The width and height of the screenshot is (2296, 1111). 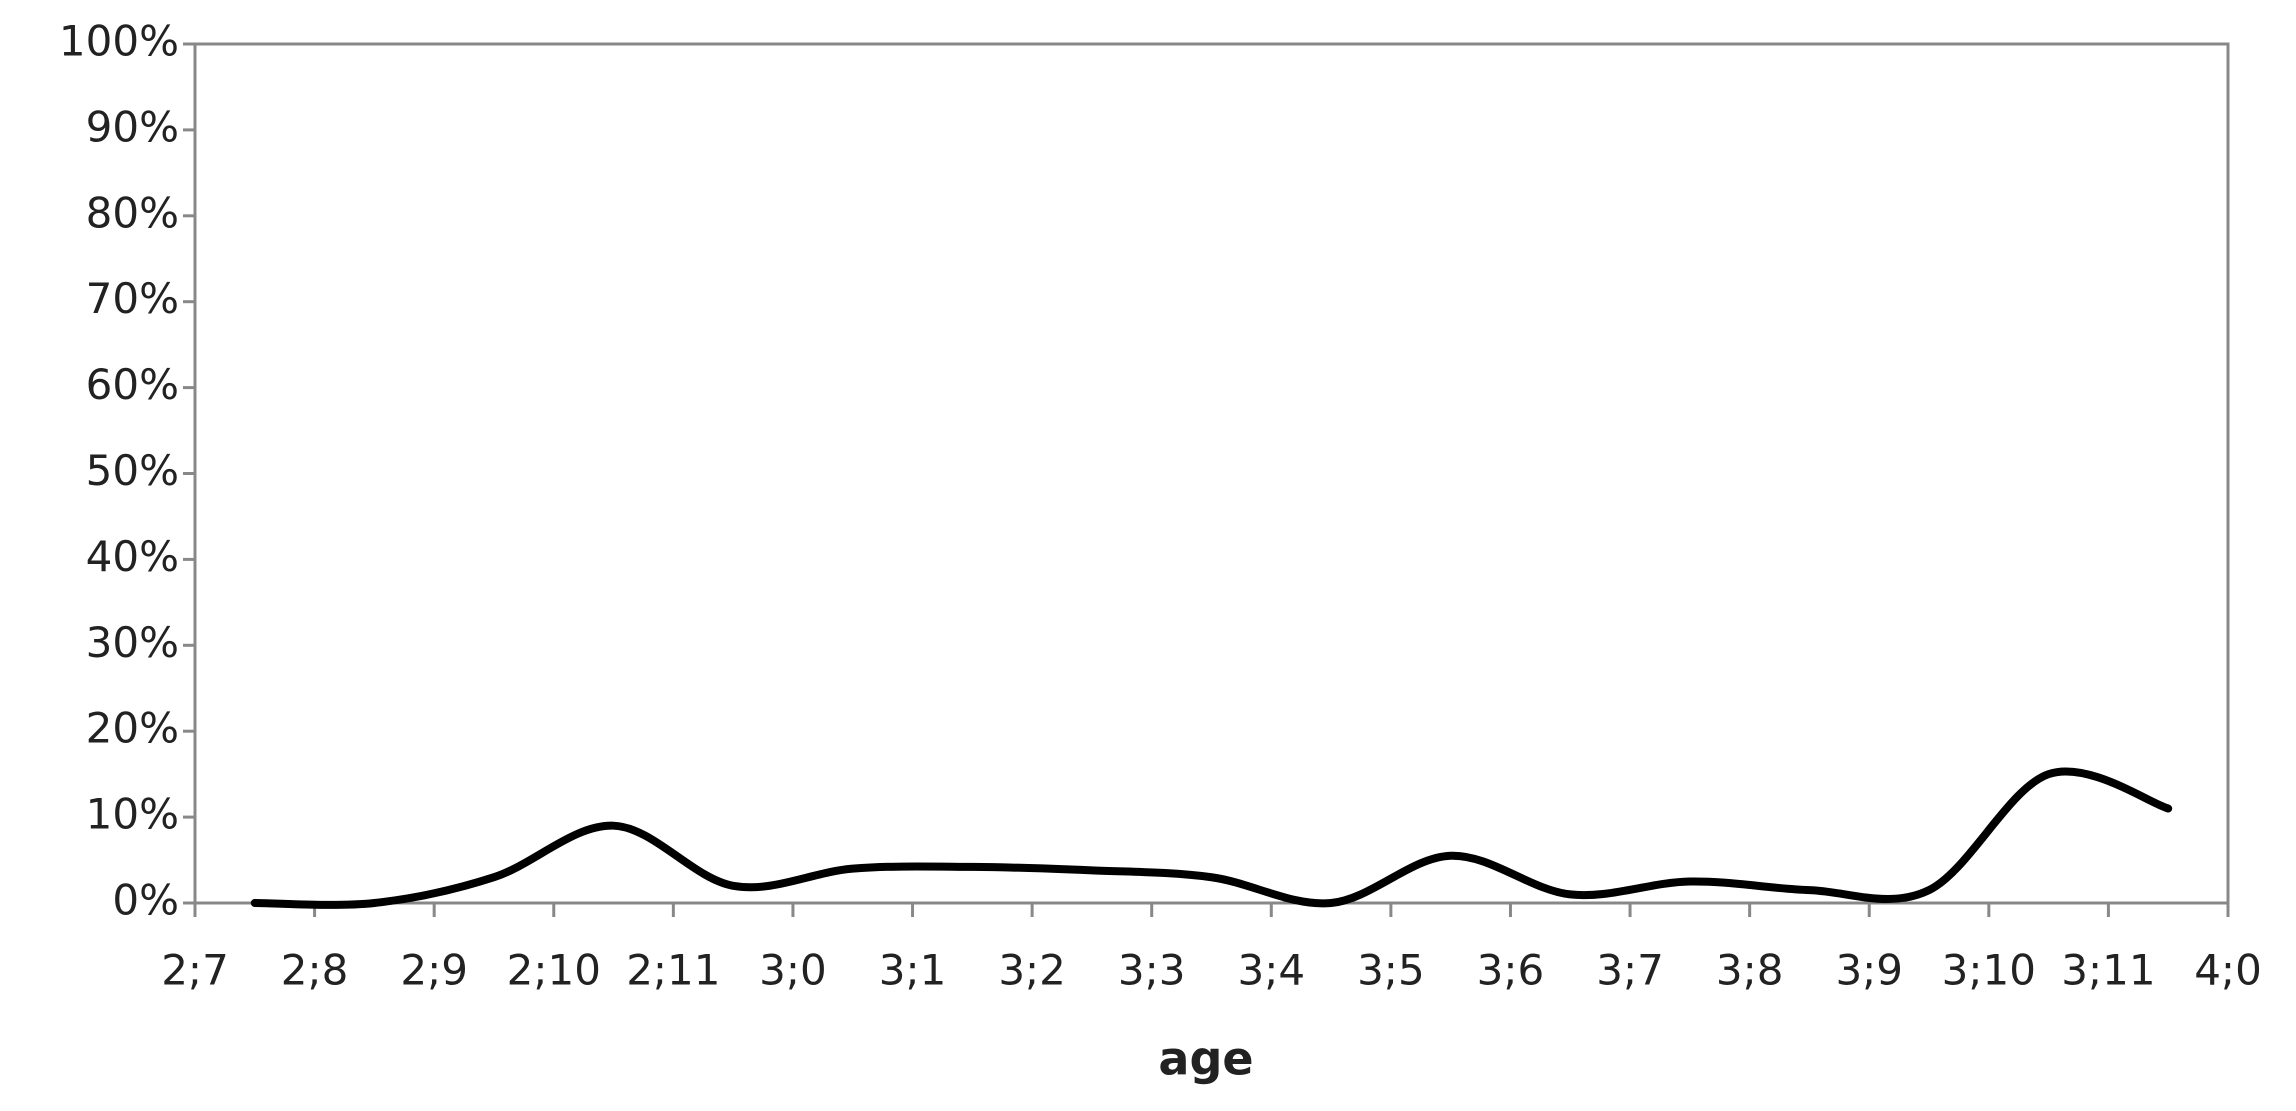 I want to click on y-tick-label: 50%, so click(x=132, y=470).